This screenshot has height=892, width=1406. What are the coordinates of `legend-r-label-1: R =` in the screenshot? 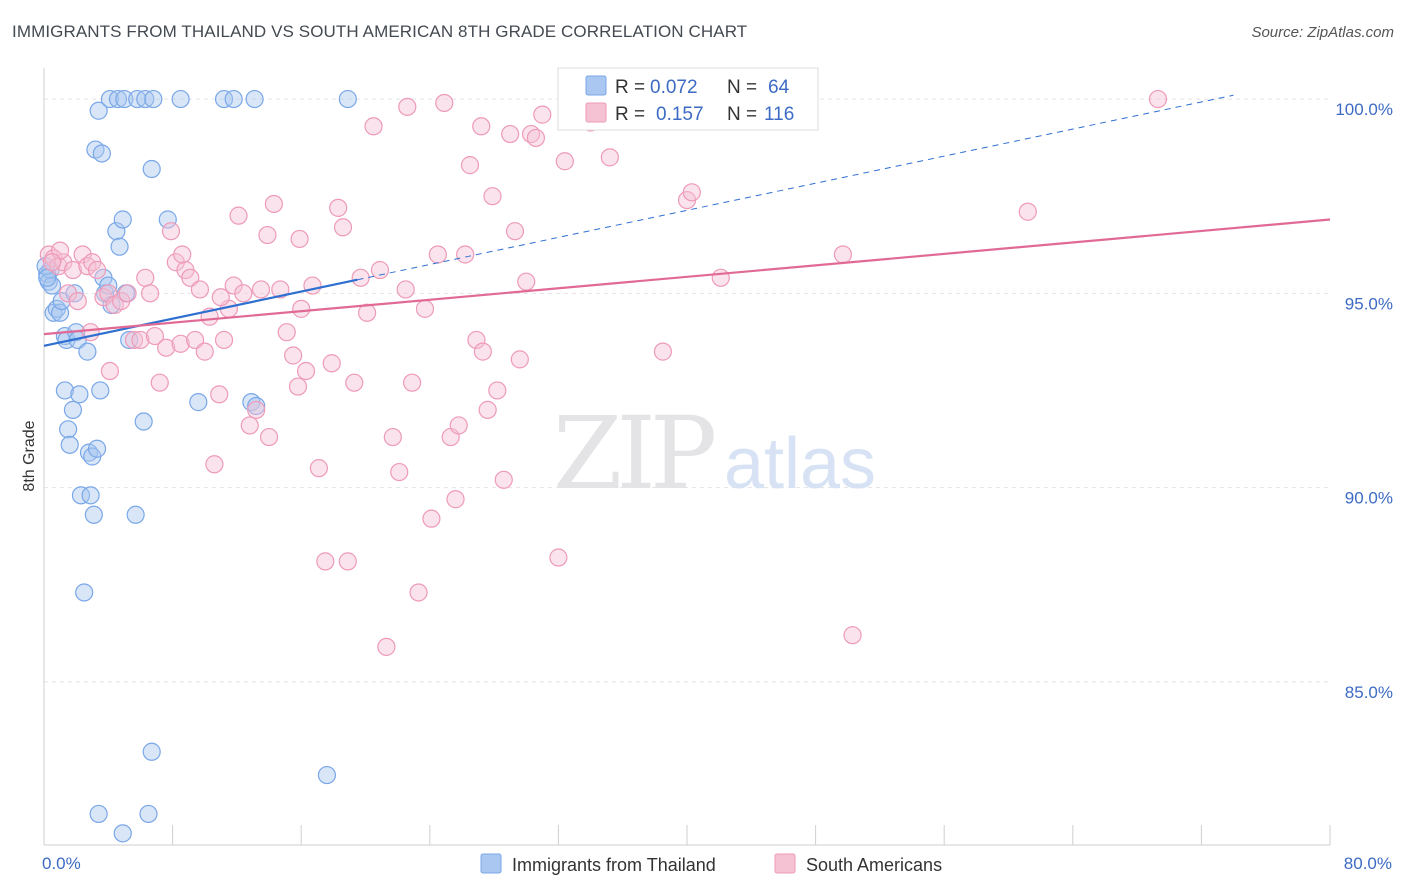 It's located at (630, 87).